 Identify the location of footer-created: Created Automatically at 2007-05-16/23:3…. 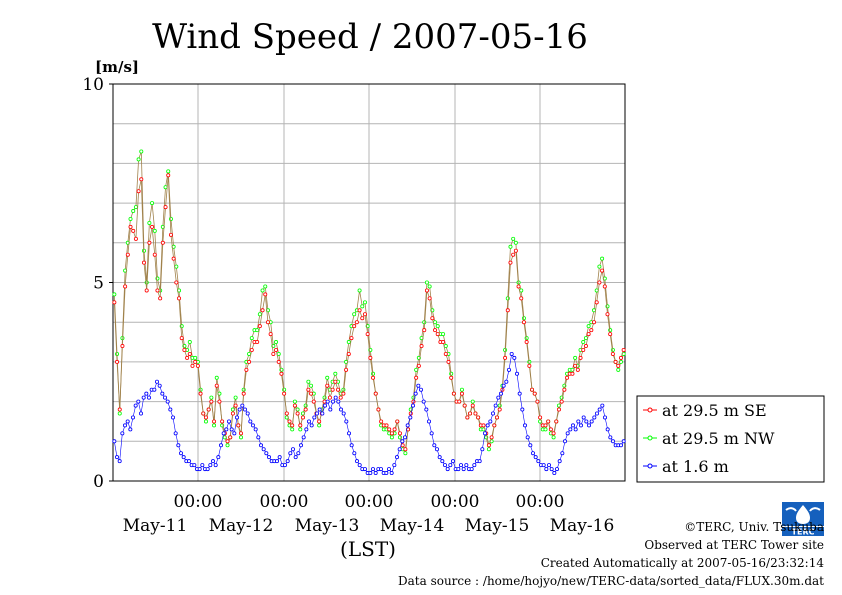
(682, 563).